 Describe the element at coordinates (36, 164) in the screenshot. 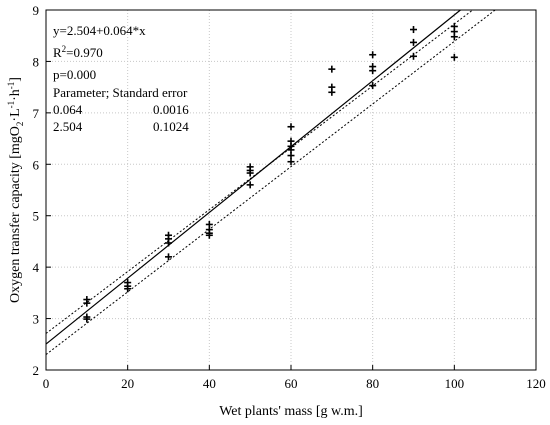

I see `y-tick-label: 6` at that location.